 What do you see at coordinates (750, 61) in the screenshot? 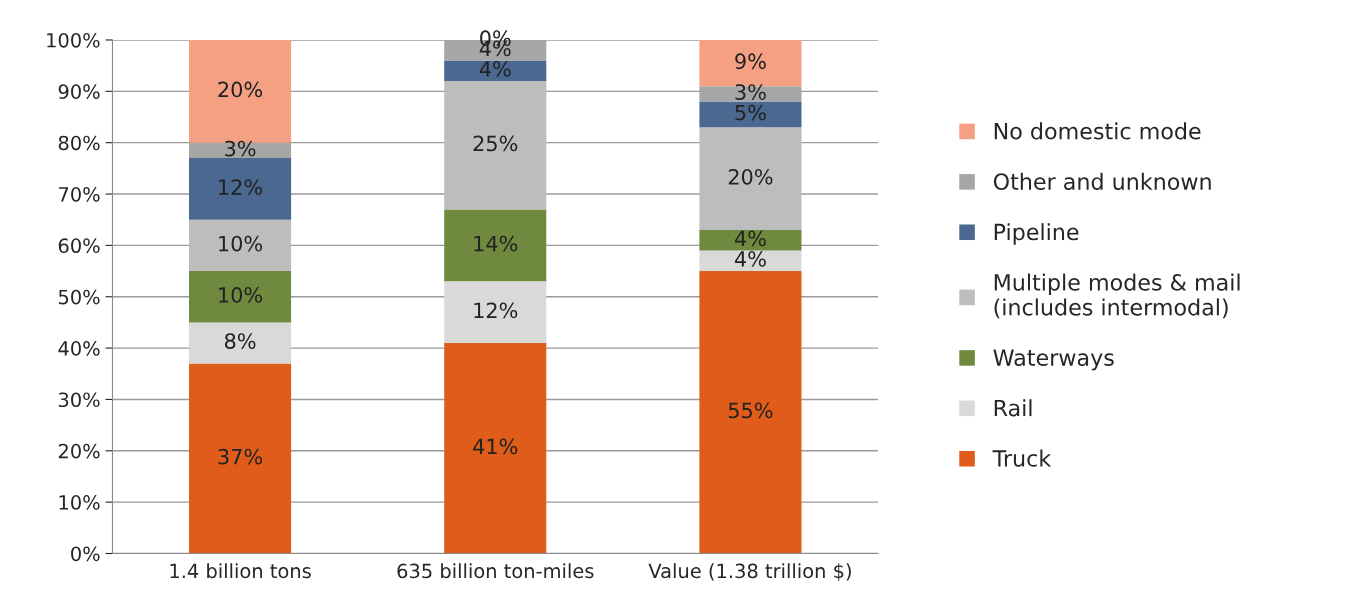
I see `data-label: 9%` at bounding box center [750, 61].